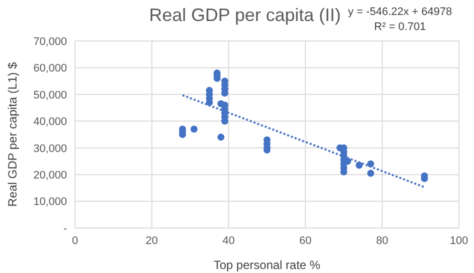 The image size is (474, 273). I want to click on y-tick-label: 70,000, so click(50, 42).